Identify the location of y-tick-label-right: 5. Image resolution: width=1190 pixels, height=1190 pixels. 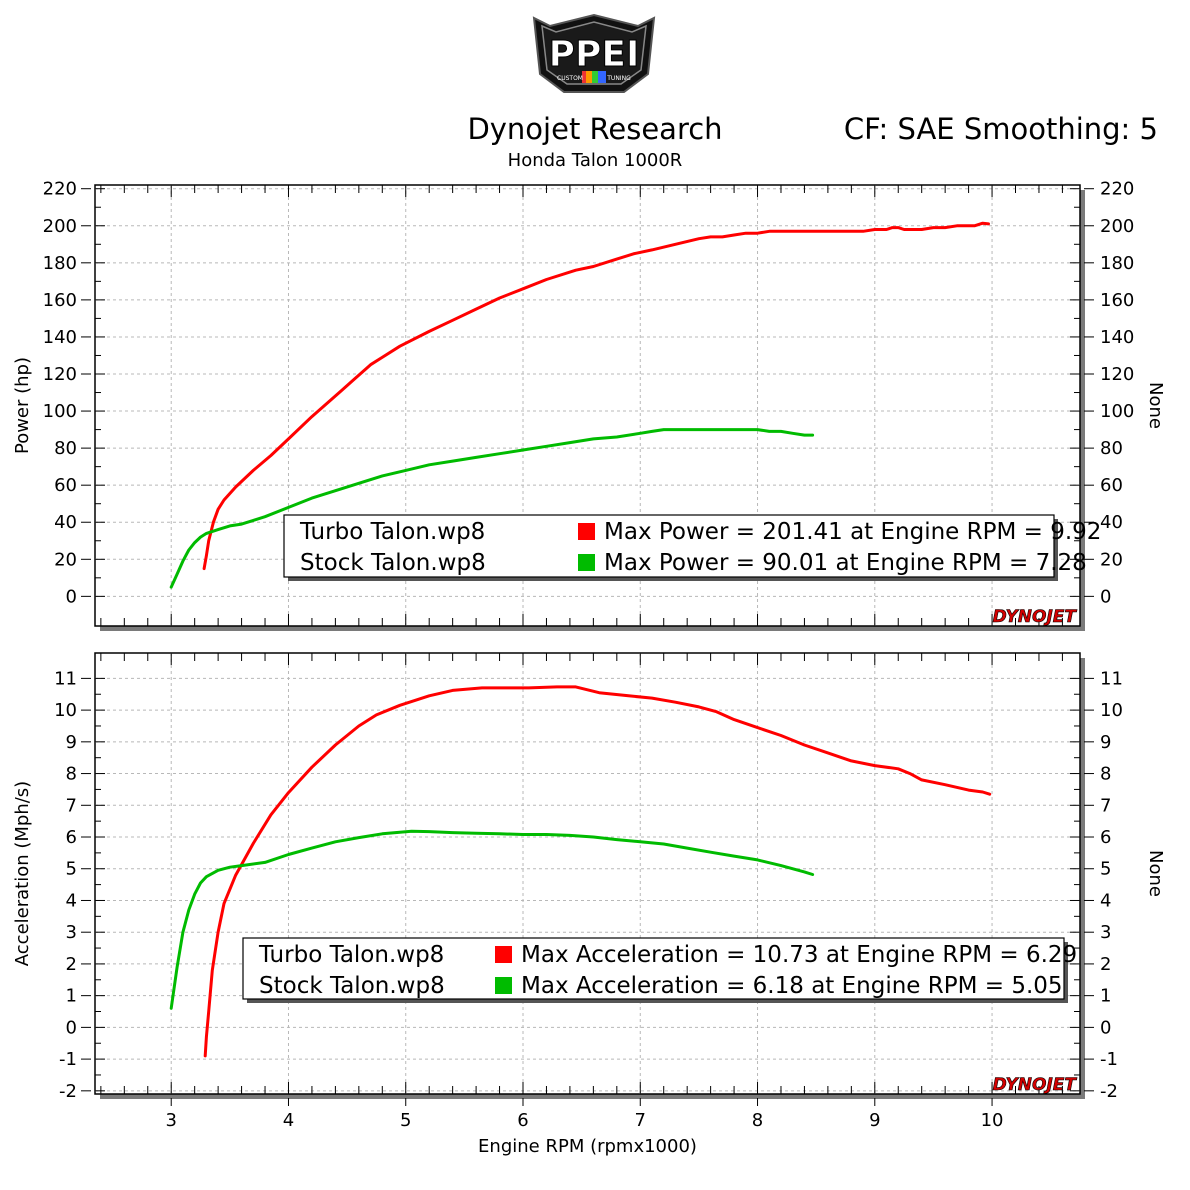
(1105, 869).